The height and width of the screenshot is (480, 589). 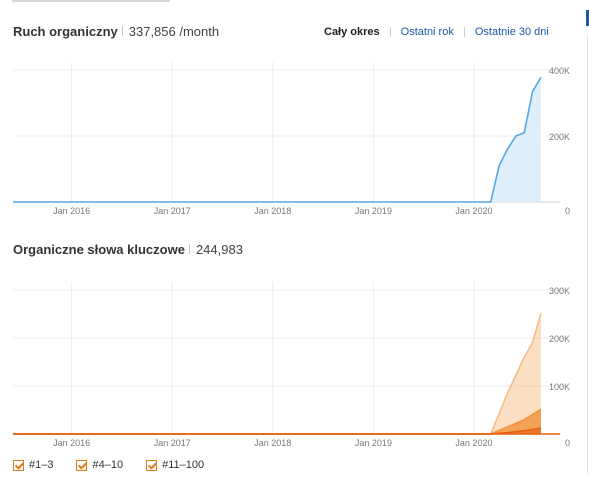 I want to click on kw-1-3-line, so click(x=277, y=431).